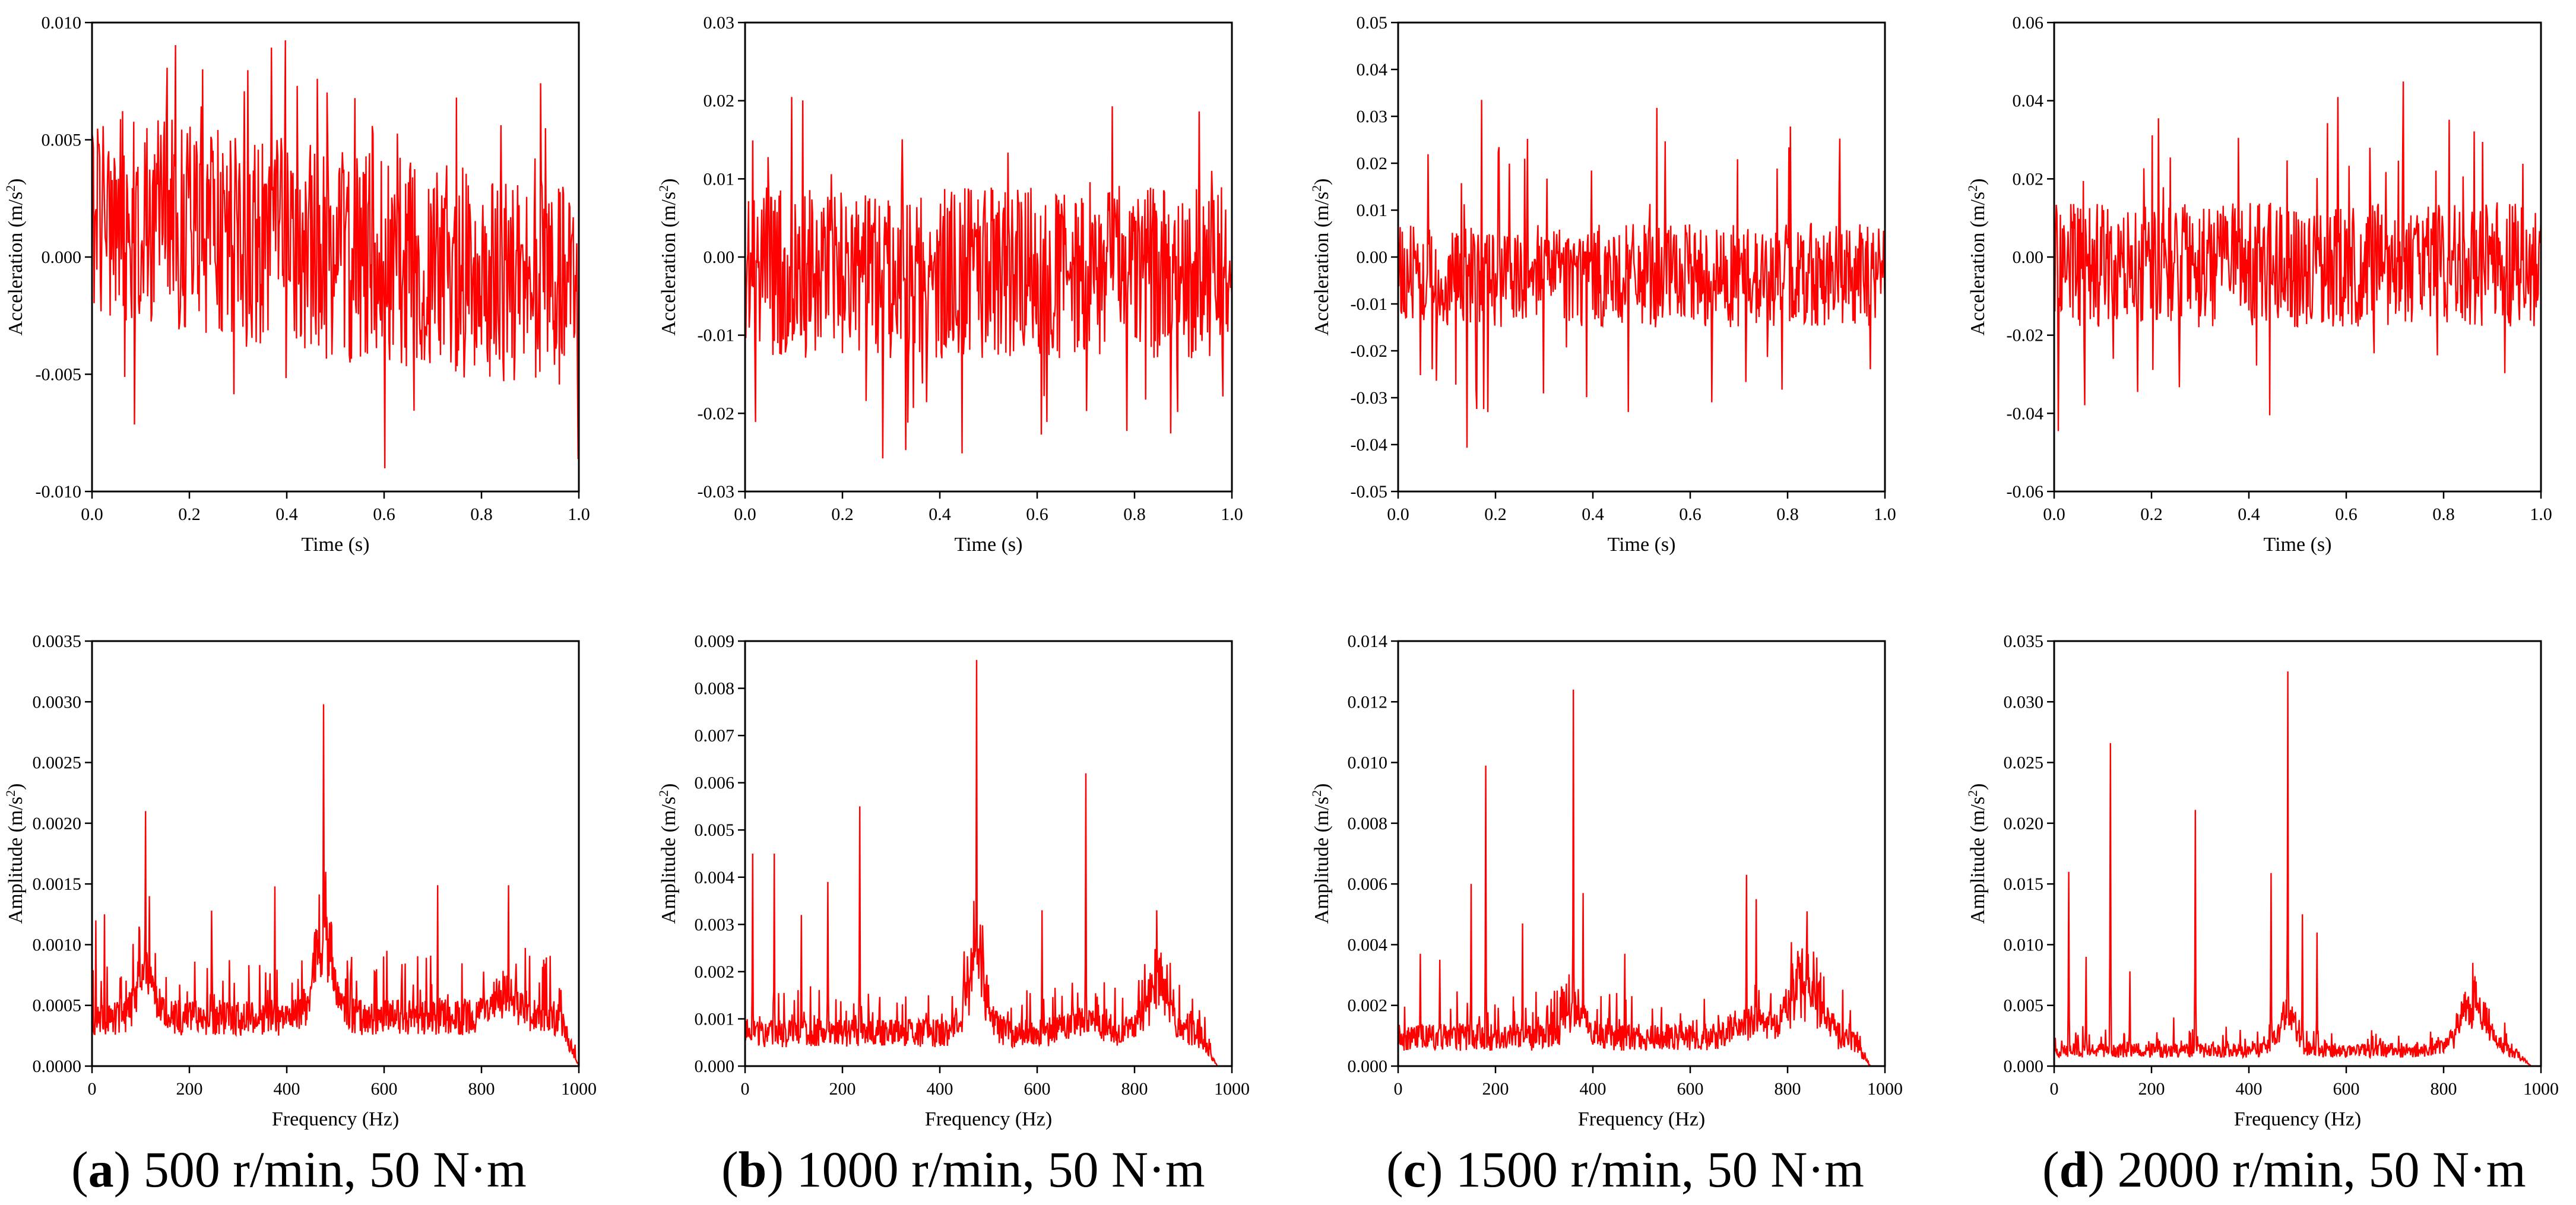 The image size is (2576, 1205). I want to click on panel-c-freq-xtick-label: 800, so click(1788, 1089).